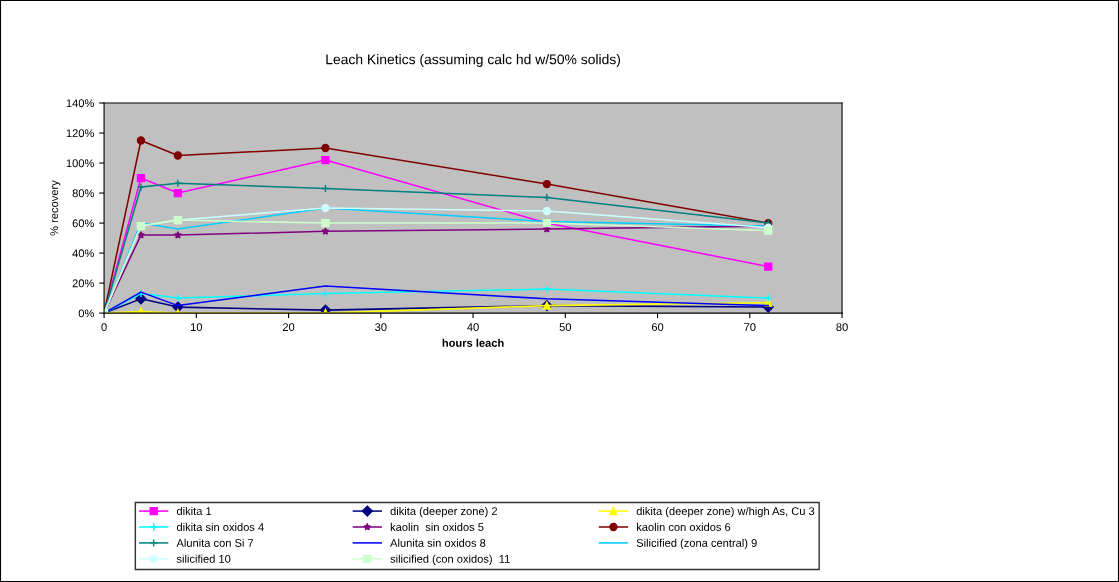 The height and width of the screenshot is (582, 1119). I want to click on legend-label: dikita (deeper zone) 2, so click(443, 512).